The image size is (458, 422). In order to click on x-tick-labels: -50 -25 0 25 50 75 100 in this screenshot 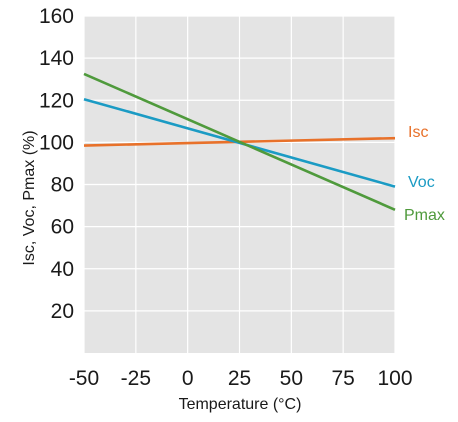, I will do `click(241, 378)`.